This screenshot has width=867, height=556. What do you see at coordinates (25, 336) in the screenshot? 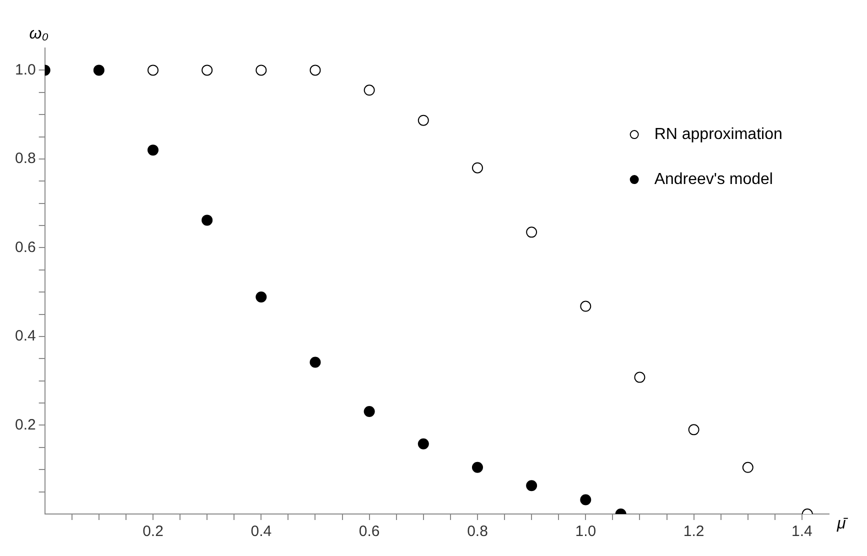
I see `y-tick-label: 0.4` at bounding box center [25, 336].